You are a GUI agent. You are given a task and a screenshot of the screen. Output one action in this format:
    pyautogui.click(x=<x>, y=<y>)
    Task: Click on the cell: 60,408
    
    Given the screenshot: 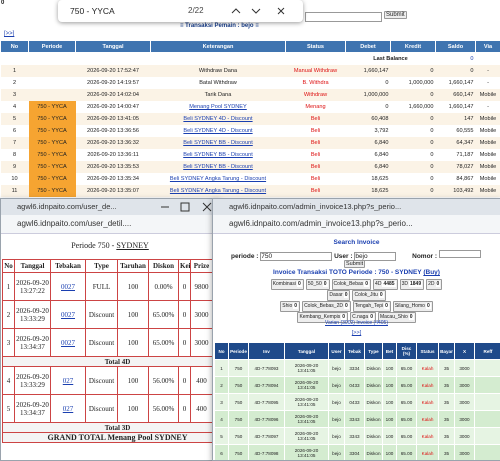 What is the action you would take?
    pyautogui.click(x=368, y=119)
    